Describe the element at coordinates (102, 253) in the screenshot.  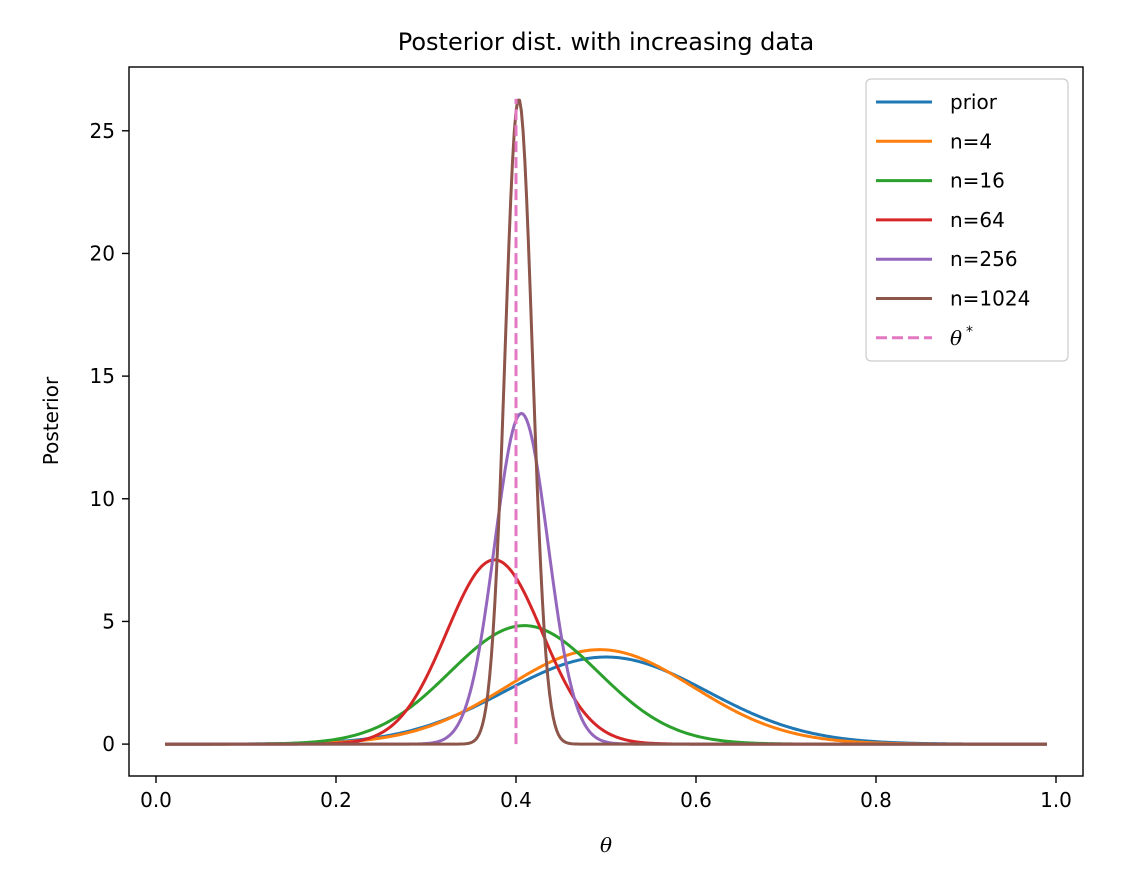
I see `y-tick-label: 20` at that location.